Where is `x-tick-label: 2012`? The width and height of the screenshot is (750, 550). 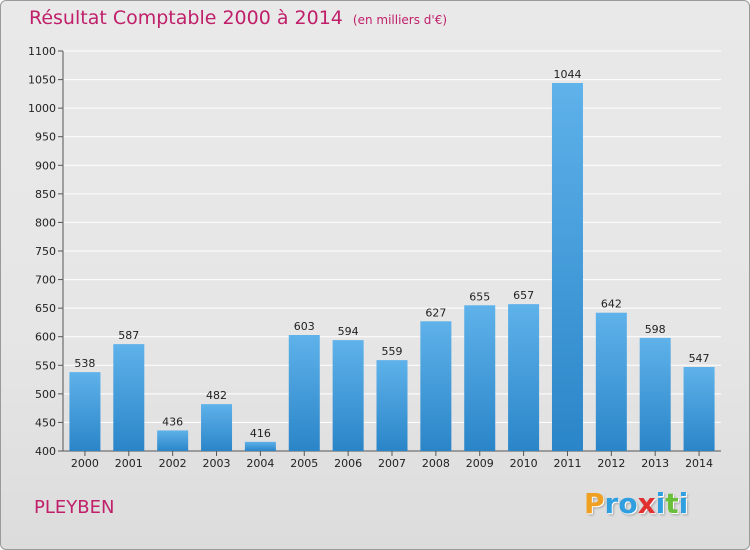
x-tick-label: 2012 is located at coordinates (611, 463).